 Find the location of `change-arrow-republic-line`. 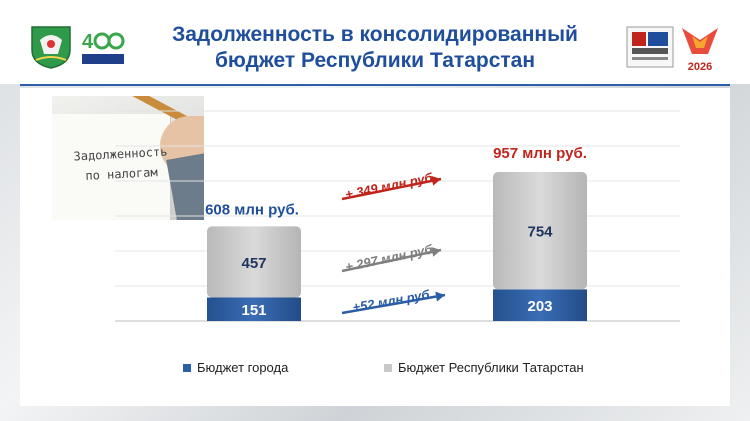

change-arrow-republic-line is located at coordinates (391, 260).